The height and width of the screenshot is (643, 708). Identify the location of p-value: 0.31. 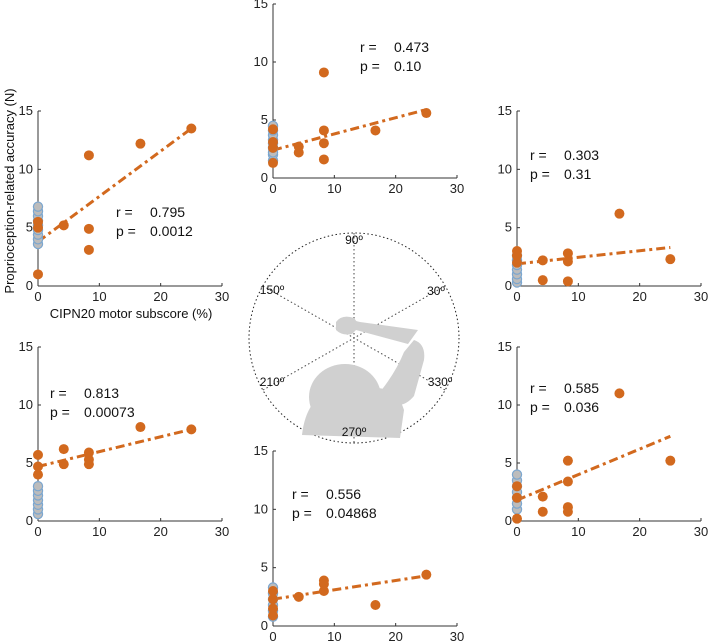
(577, 174).